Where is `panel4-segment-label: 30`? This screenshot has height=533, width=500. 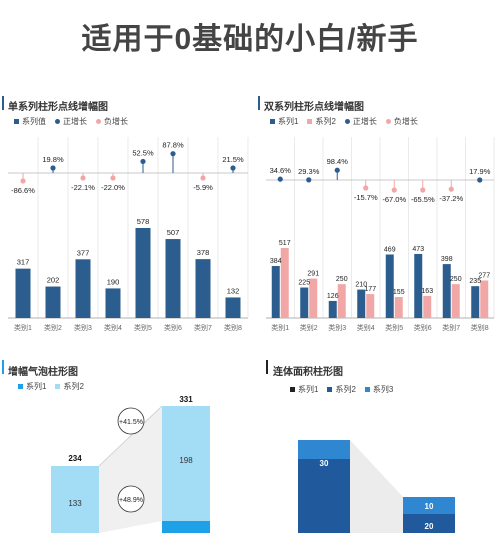 panel4-segment-label: 30 is located at coordinates (324, 463).